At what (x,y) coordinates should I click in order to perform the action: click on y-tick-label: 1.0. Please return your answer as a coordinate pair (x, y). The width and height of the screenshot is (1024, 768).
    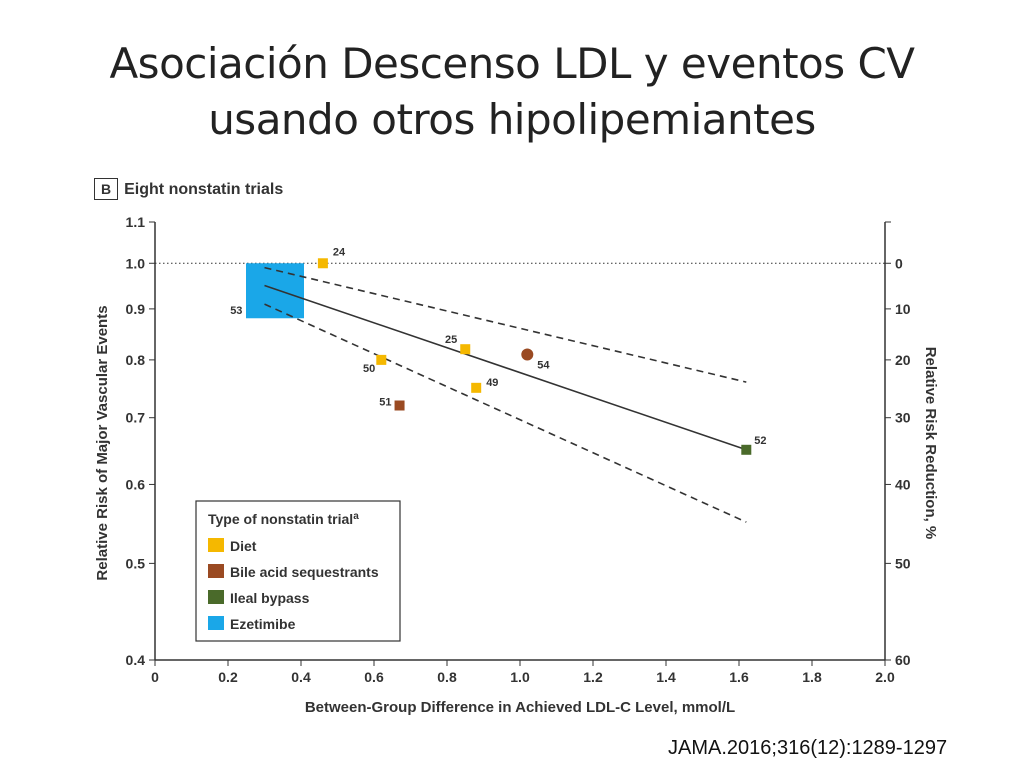
    Looking at the image, I should click on (136, 263).